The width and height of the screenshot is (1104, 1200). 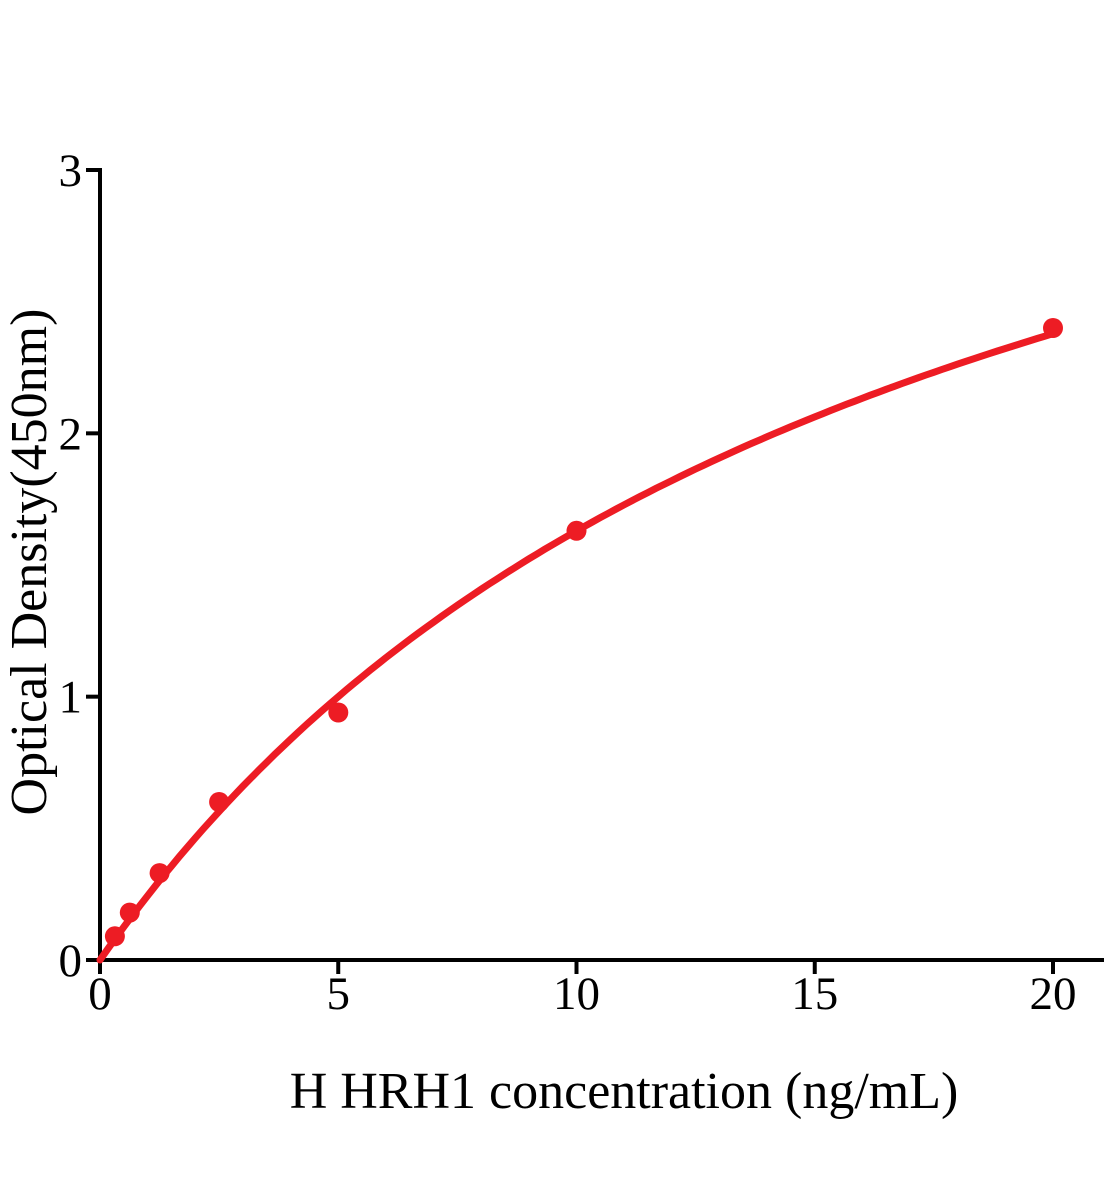 What do you see at coordinates (71, 698) in the screenshot?
I see `y-tick-label: 1` at bounding box center [71, 698].